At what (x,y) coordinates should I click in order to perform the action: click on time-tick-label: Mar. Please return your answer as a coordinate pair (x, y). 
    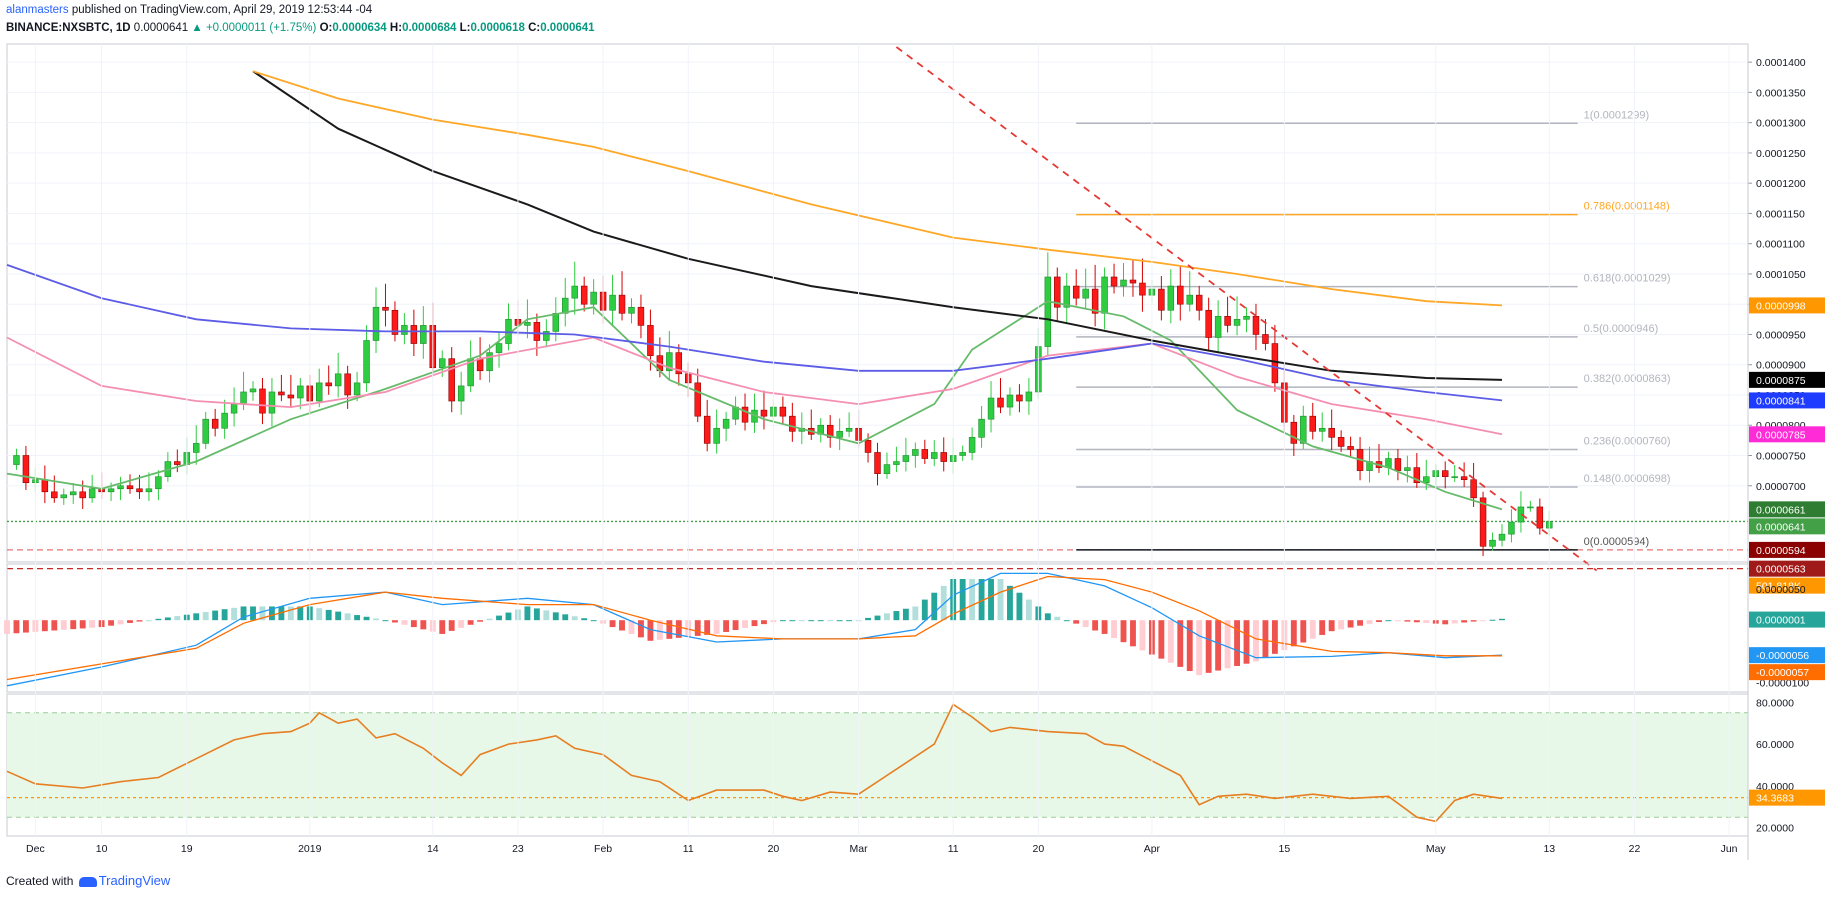
    Looking at the image, I should click on (859, 849).